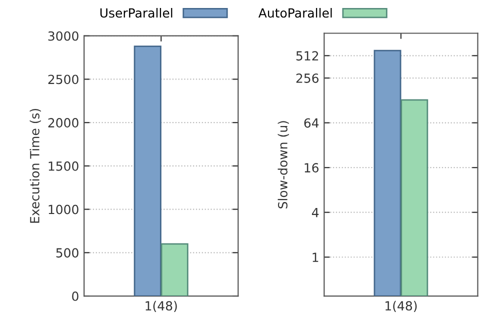  I want to click on legend-label: AutoParallel, so click(295, 13).